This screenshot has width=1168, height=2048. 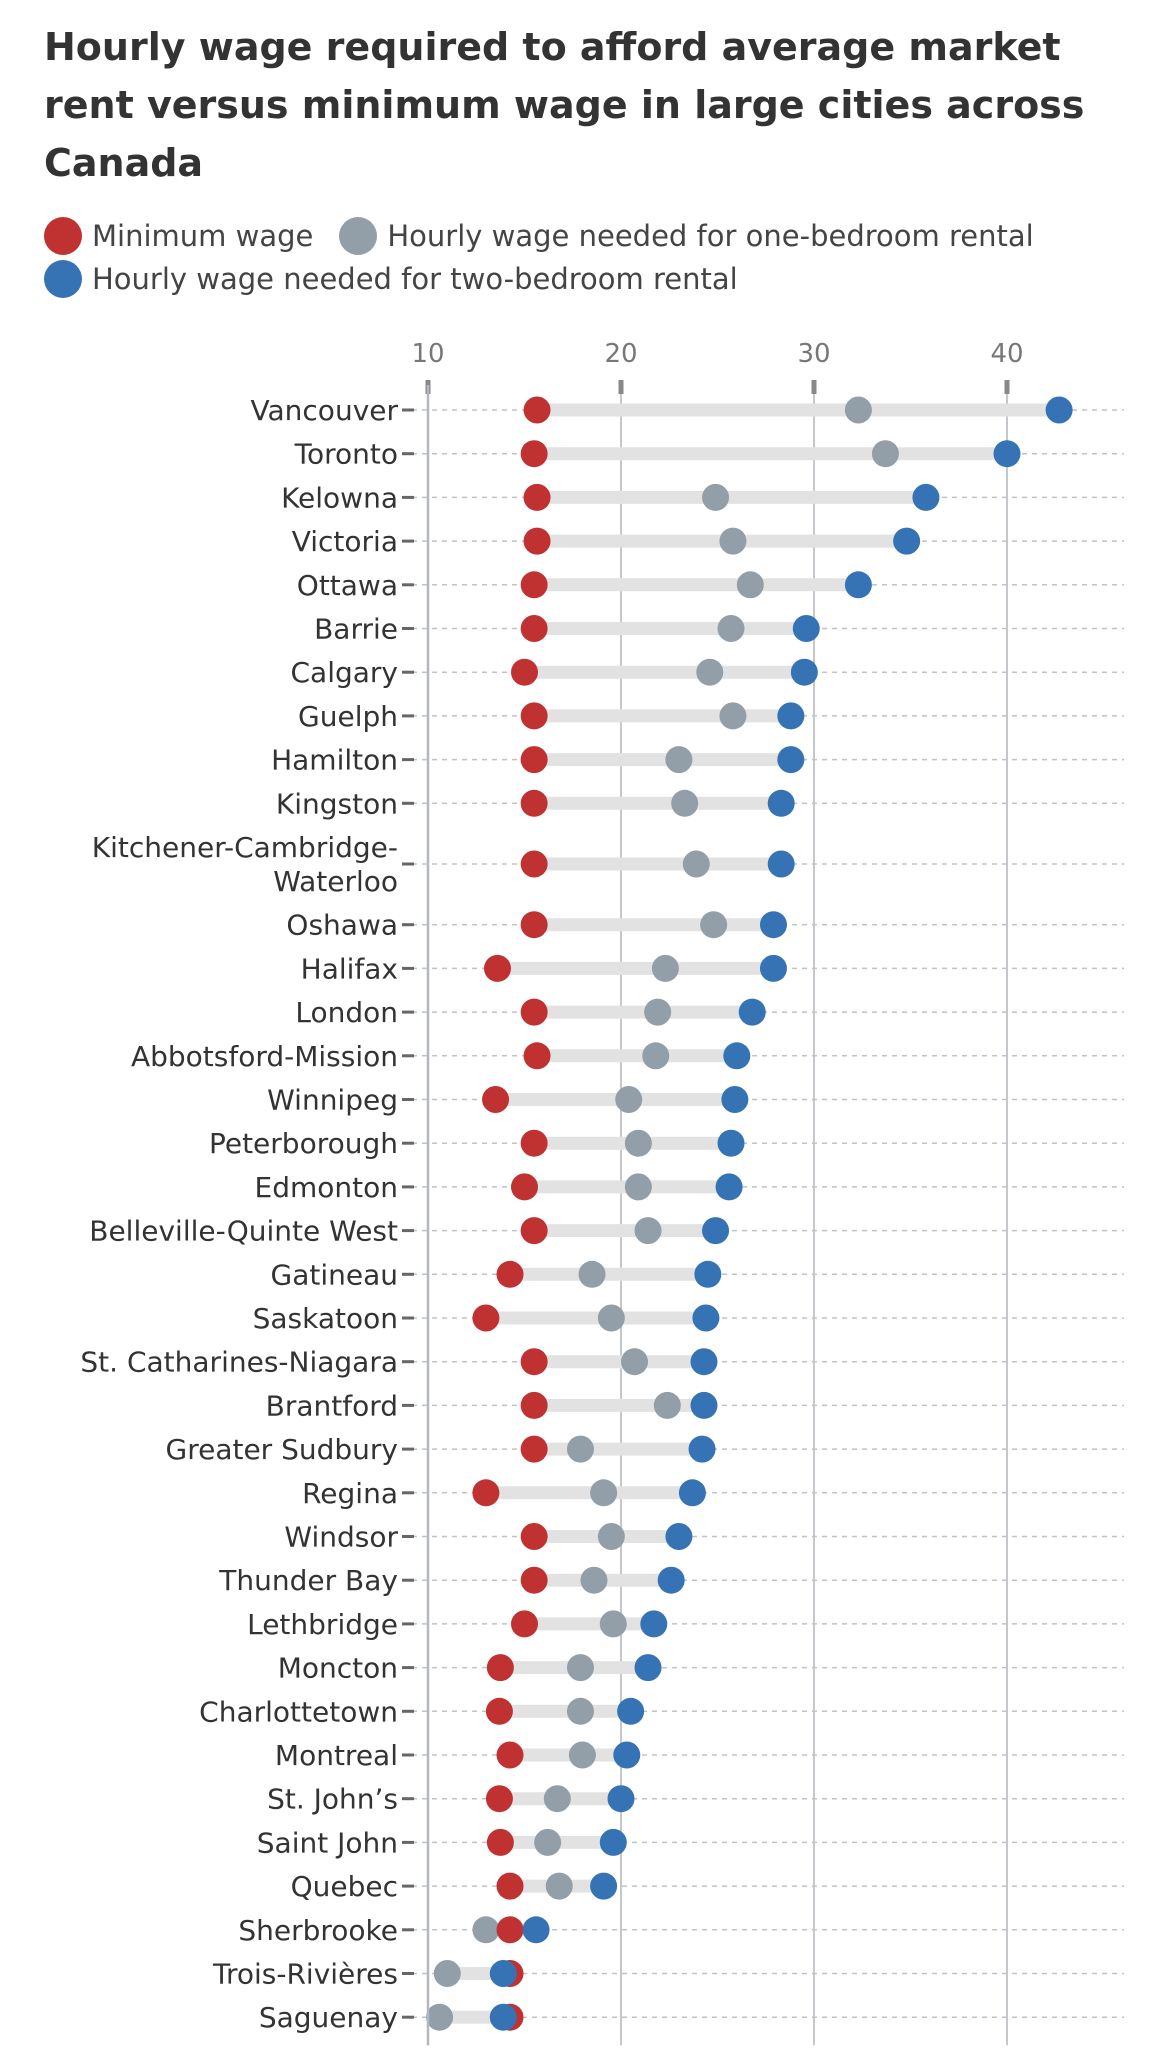 I want to click on city-label-greater-sudbury: Greater Sudbury, so click(x=282, y=1449).